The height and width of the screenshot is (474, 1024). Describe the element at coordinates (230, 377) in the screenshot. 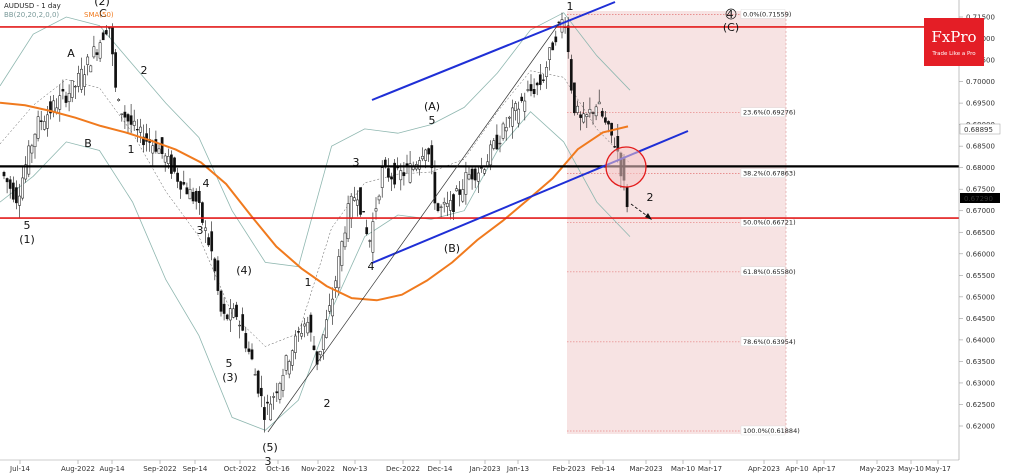

I see `wave-label: (3)` at that location.